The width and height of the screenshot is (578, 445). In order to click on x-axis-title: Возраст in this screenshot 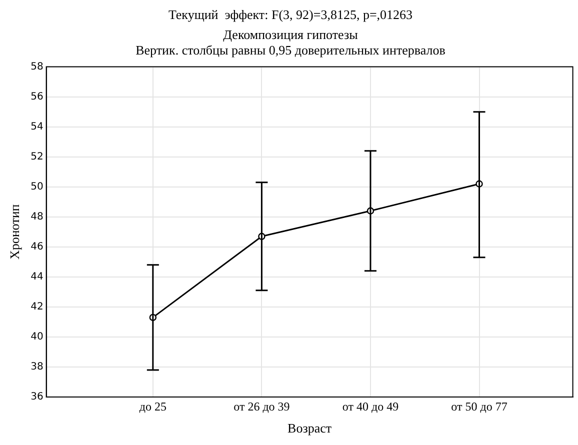, I will do `click(310, 428)`.